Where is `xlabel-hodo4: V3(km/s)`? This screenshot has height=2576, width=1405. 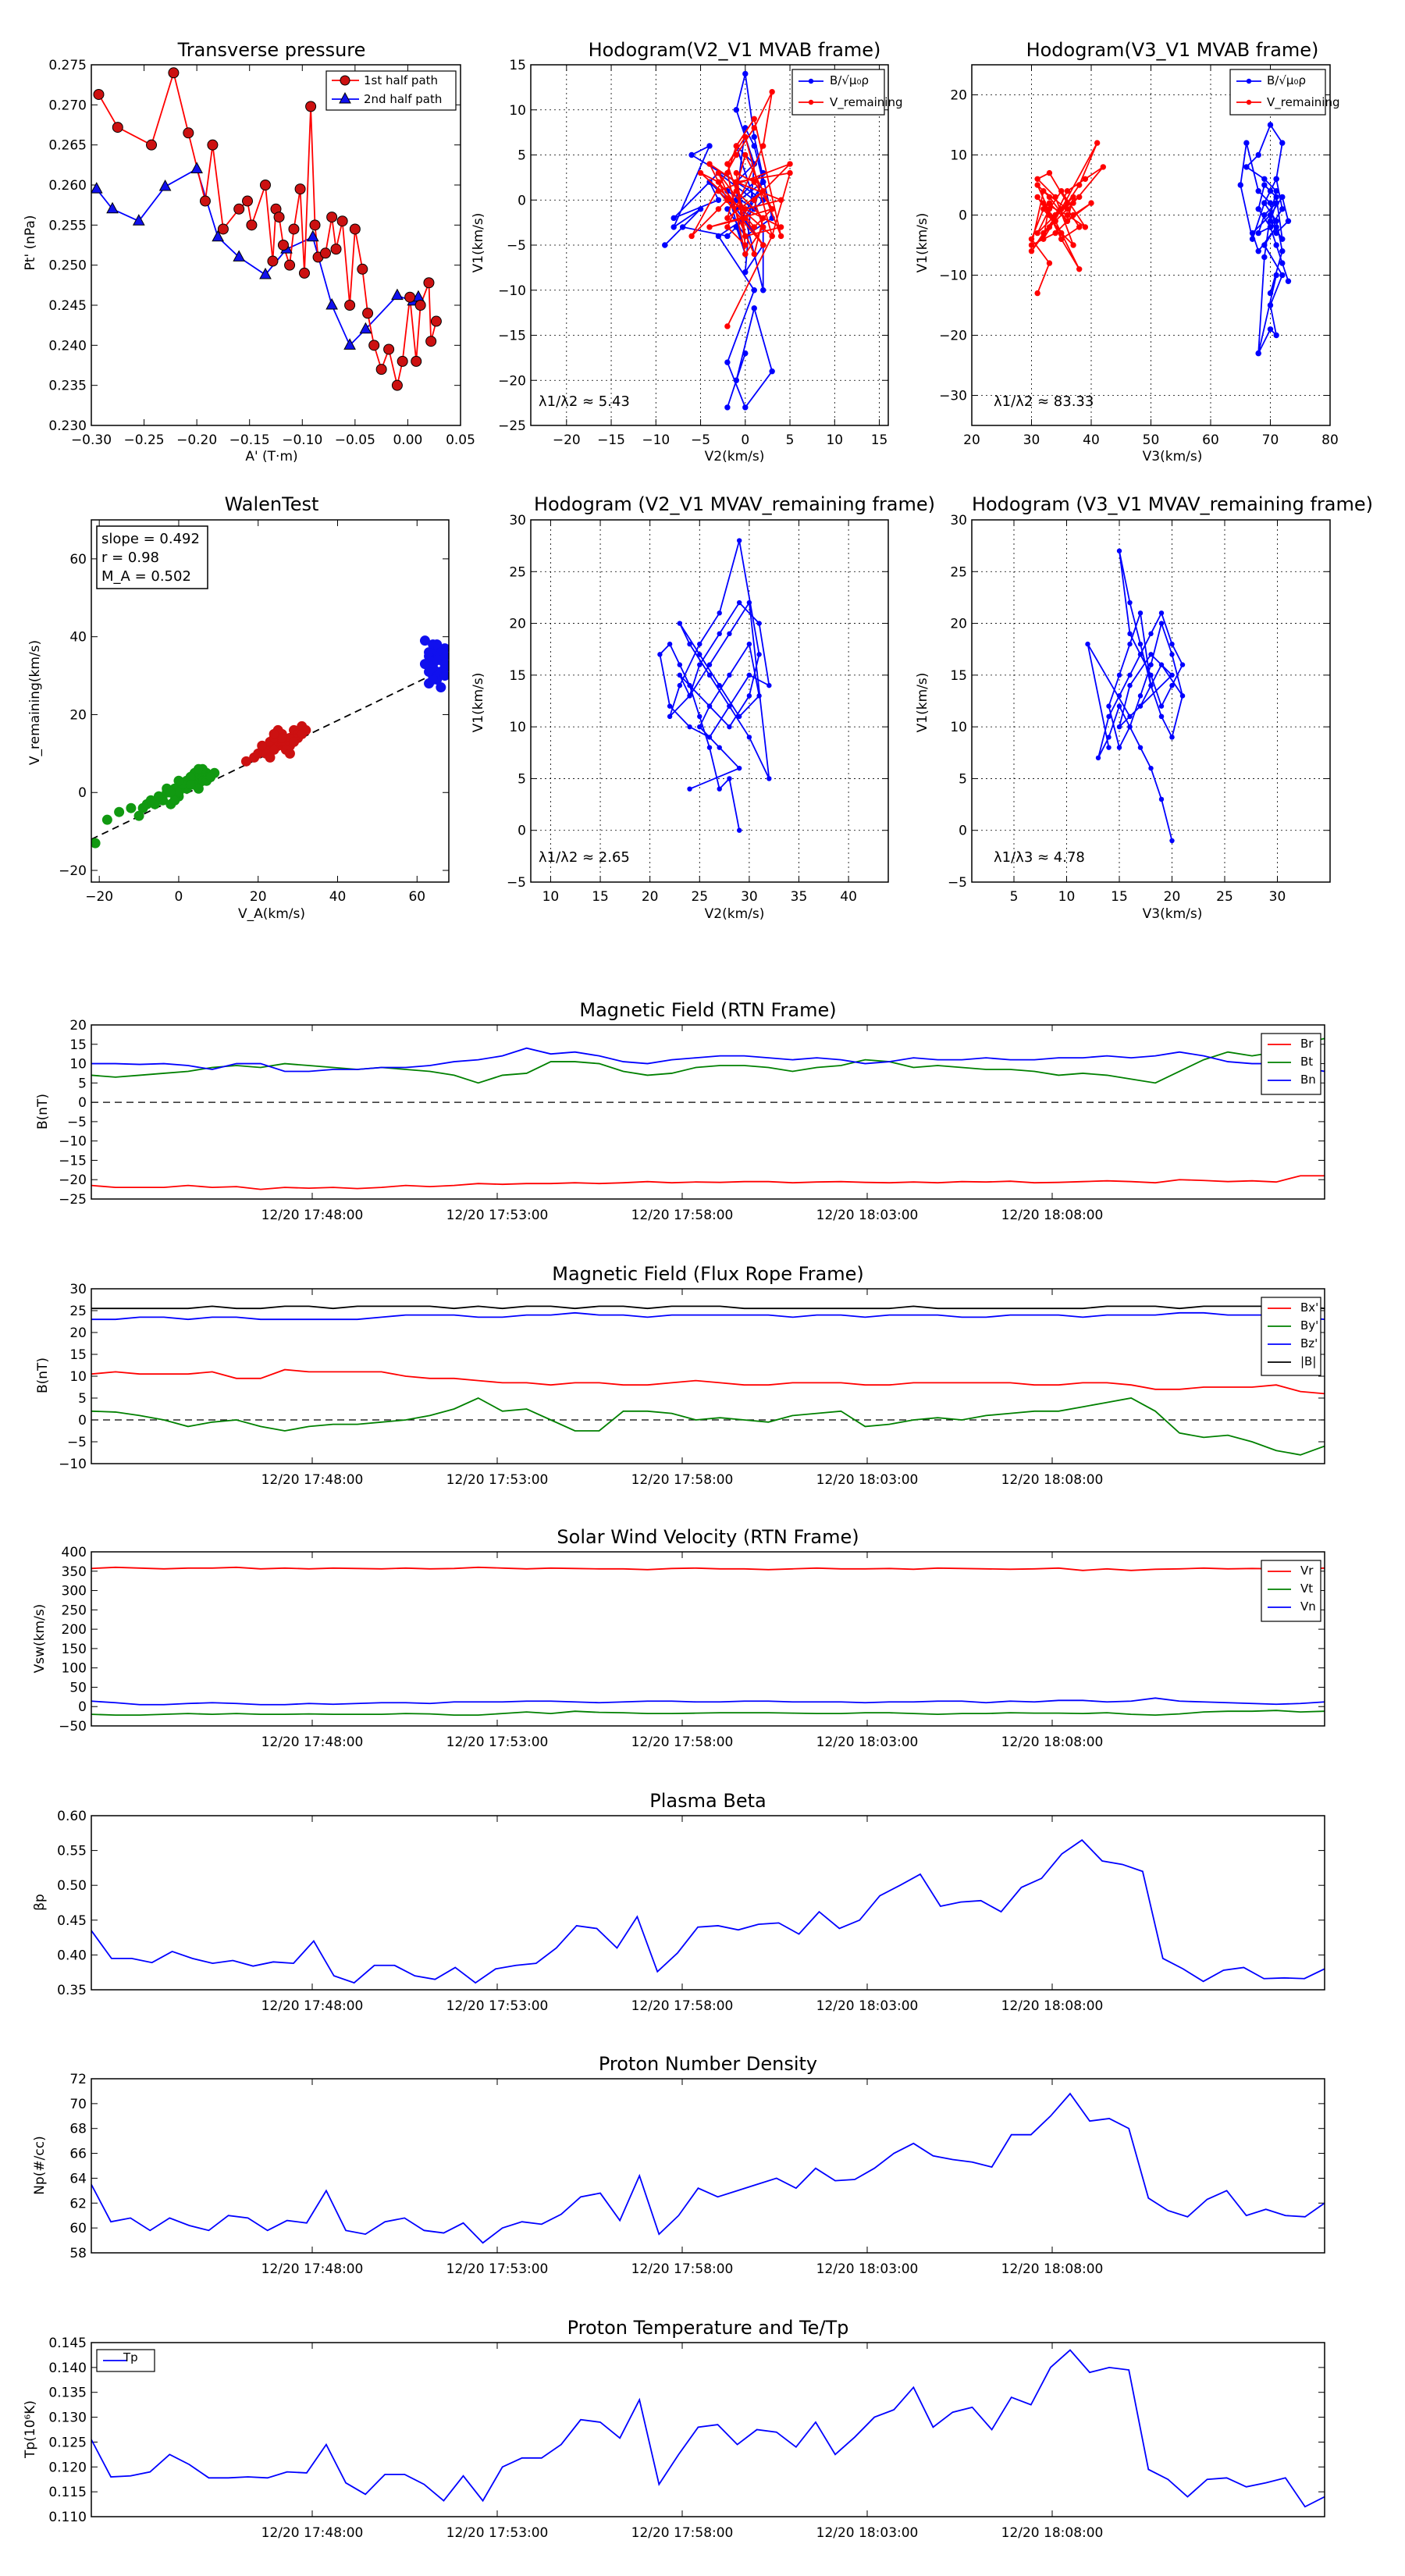 xlabel-hodo4: V3(km/s) is located at coordinates (1173, 914).